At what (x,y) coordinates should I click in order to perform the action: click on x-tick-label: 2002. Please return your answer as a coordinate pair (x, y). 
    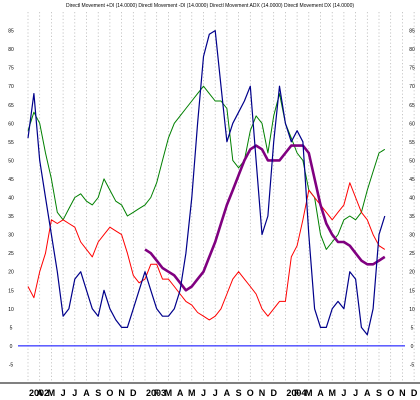
    Looking at the image, I should click on (39, 393).